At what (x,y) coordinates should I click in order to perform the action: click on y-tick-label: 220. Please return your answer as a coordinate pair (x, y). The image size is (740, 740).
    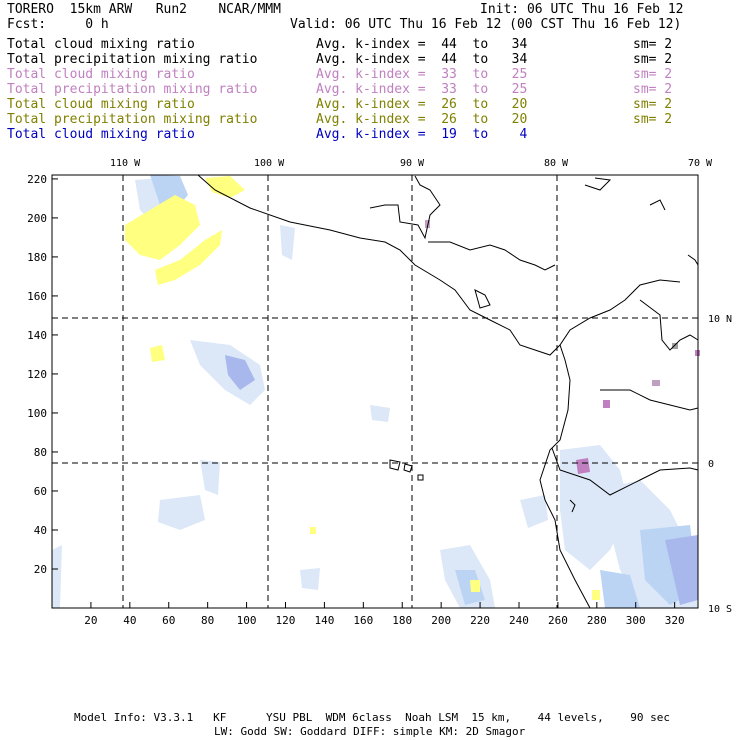
    Looking at the image, I should click on (37, 179).